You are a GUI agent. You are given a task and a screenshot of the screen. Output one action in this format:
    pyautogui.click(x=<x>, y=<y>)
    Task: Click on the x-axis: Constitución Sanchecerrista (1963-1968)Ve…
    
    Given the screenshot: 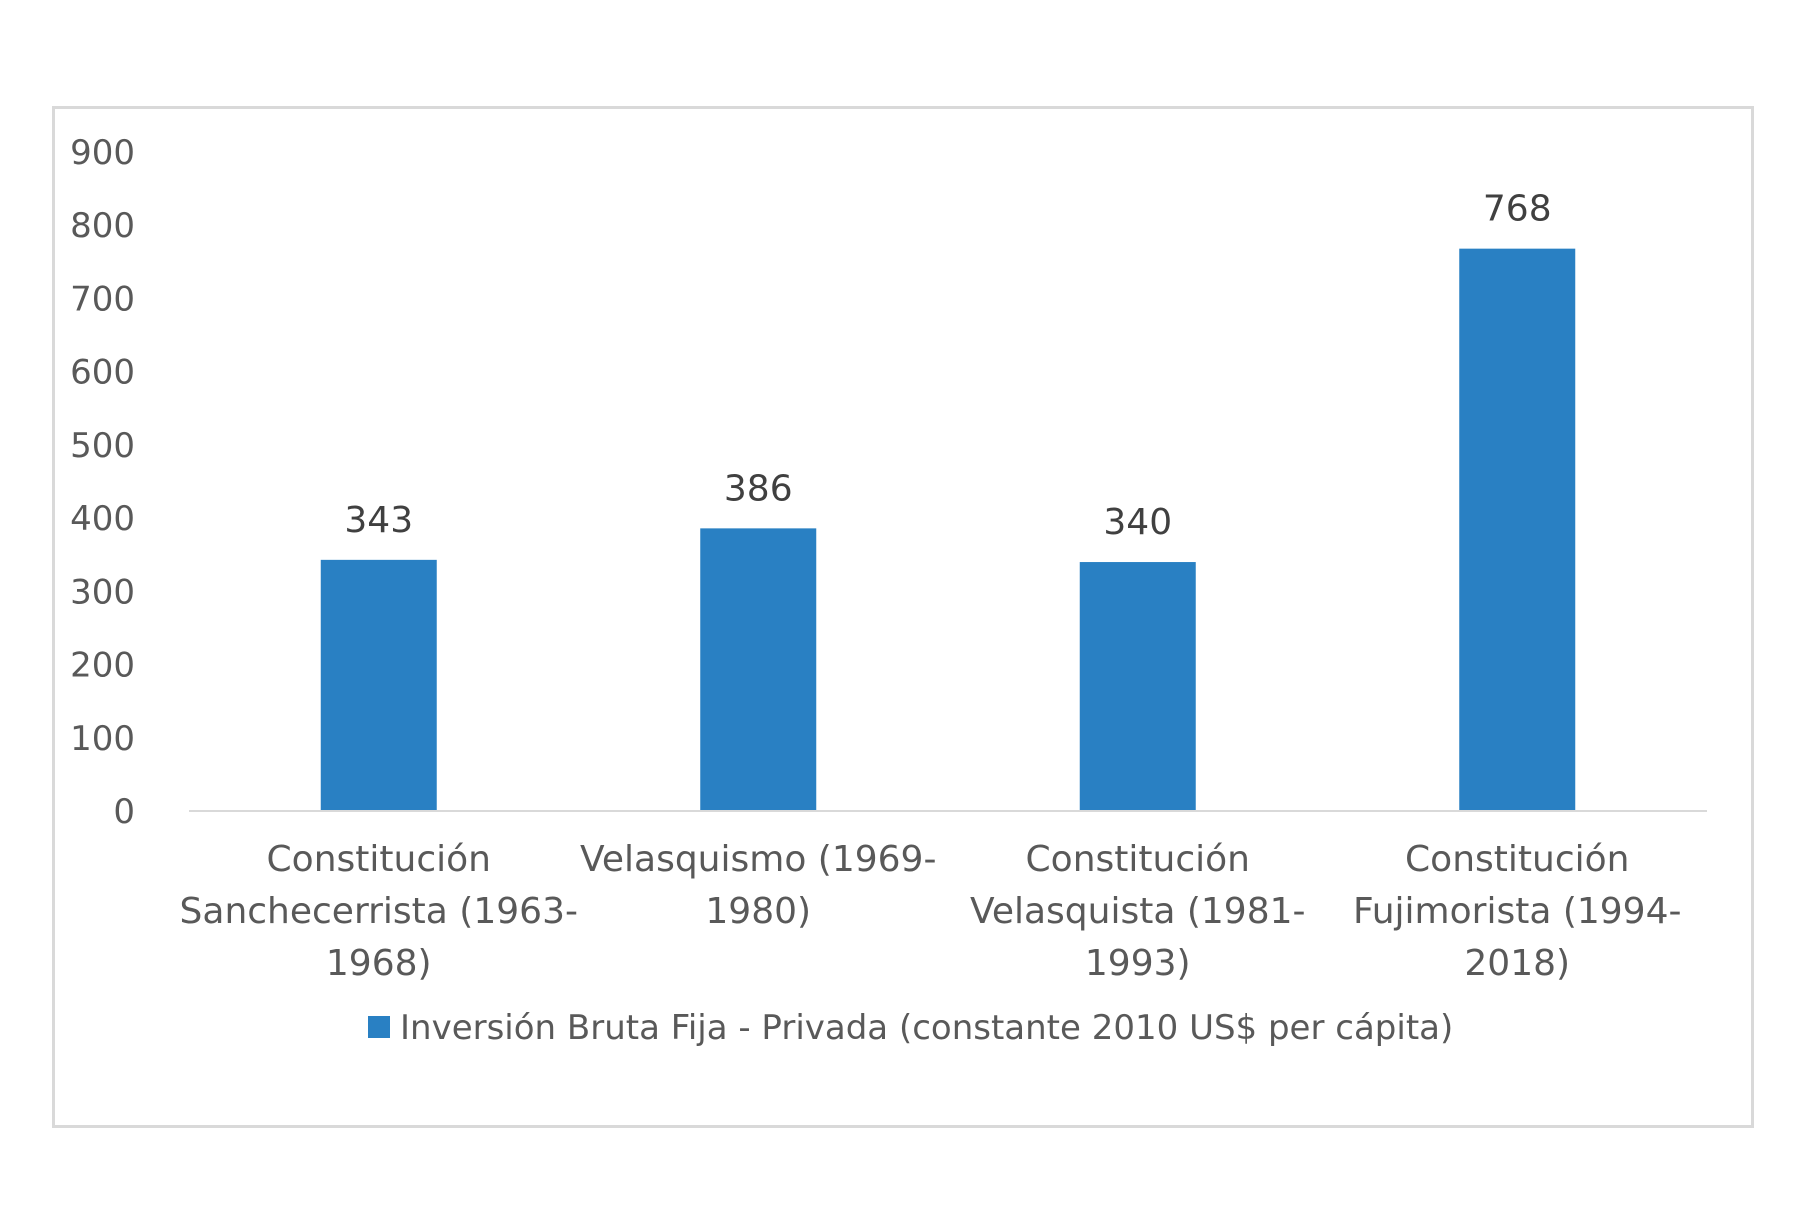 What is the action you would take?
    pyautogui.click(x=931, y=911)
    